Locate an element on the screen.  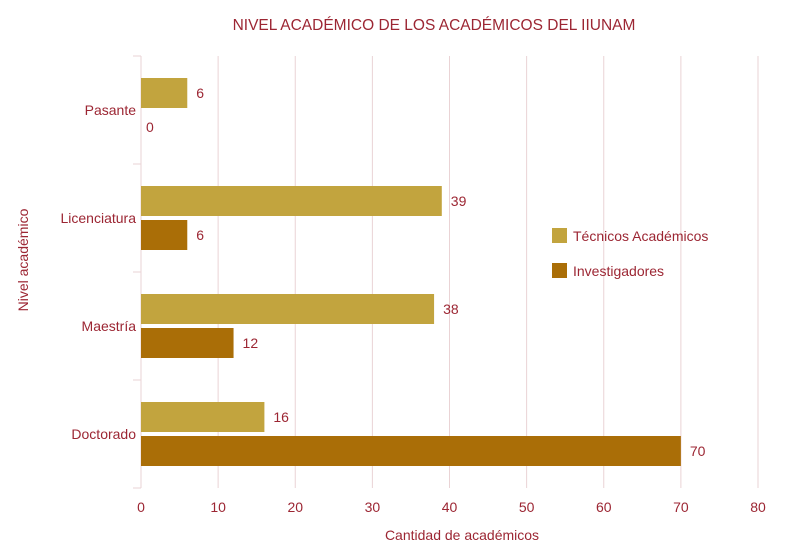
data-label: 12 is located at coordinates (251, 343).